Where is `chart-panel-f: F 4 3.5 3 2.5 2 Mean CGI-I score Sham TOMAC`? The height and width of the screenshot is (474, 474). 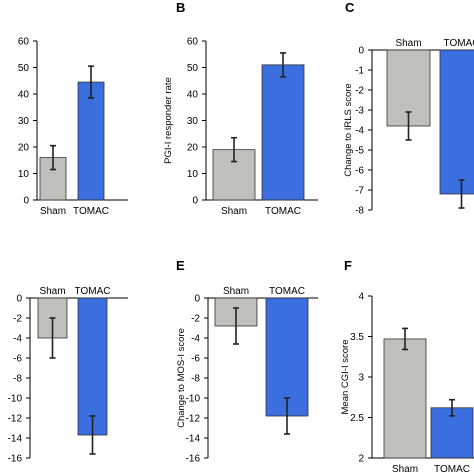
chart-panel-f: F 4 3.5 3 2.5 2 Mean CGI-I score Sham TOMAC is located at coordinates (407, 366).